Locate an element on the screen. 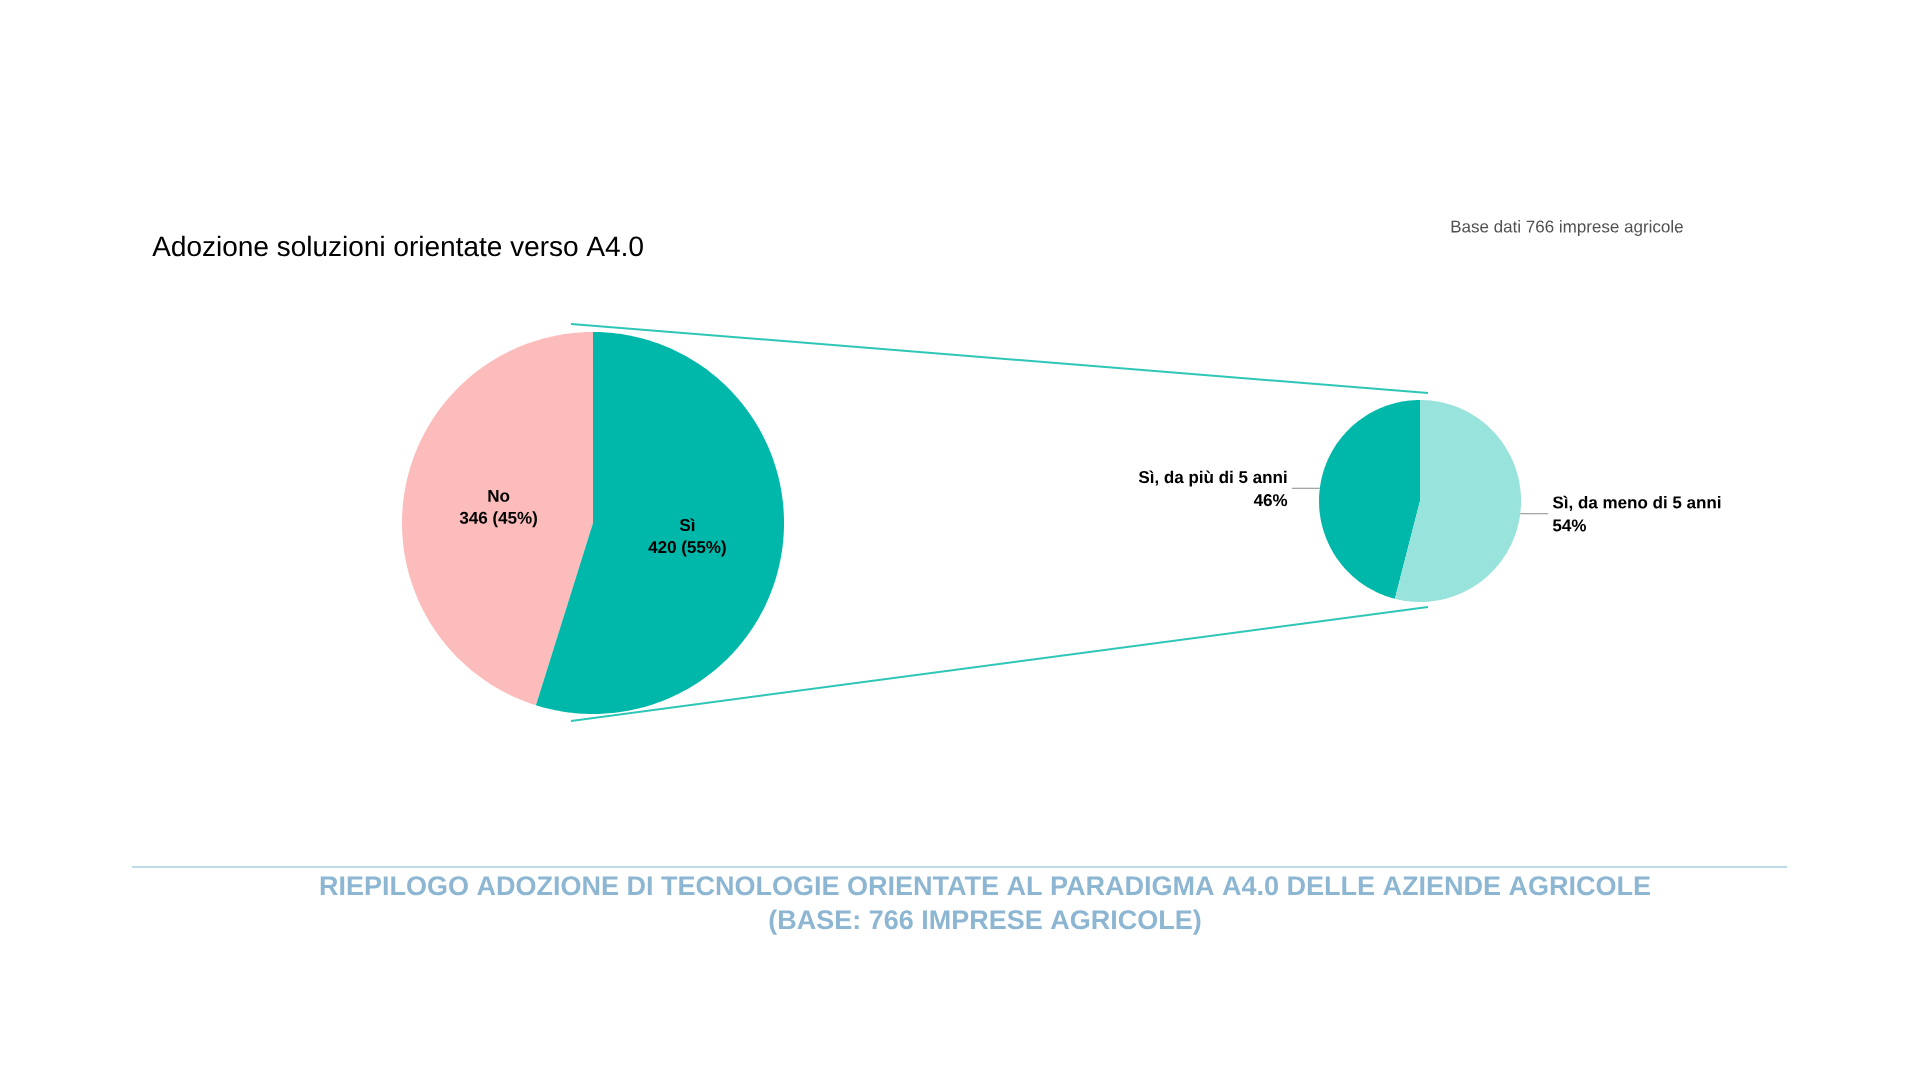 This screenshot has width=1920, height=1080. slice-label: Sì, da più di 5 anni is located at coordinates (1212, 478).